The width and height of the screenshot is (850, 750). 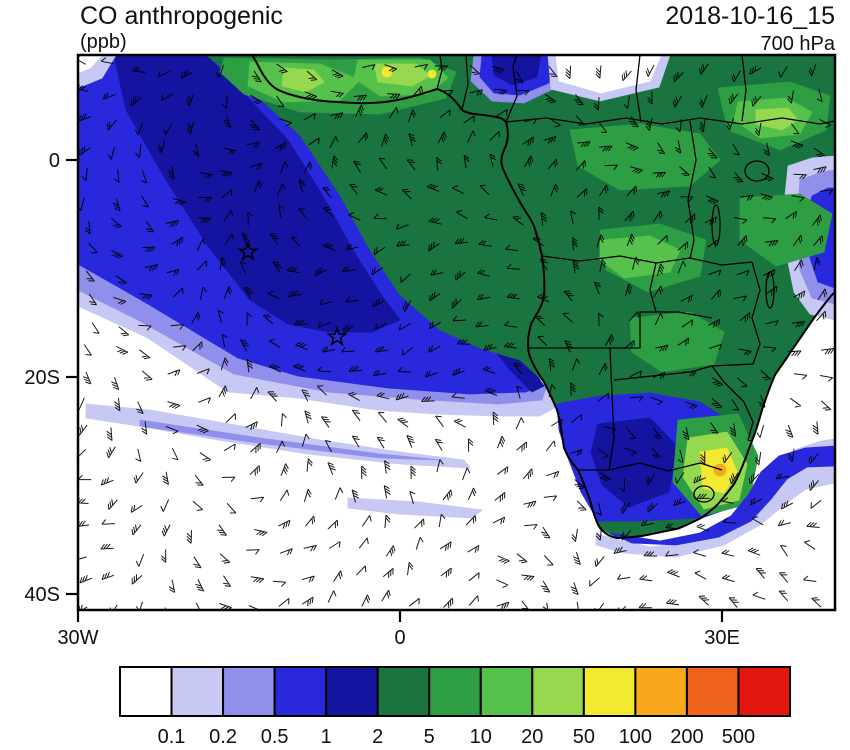 I want to click on colorbar-tick-label: 0.2, so click(x=223, y=737).